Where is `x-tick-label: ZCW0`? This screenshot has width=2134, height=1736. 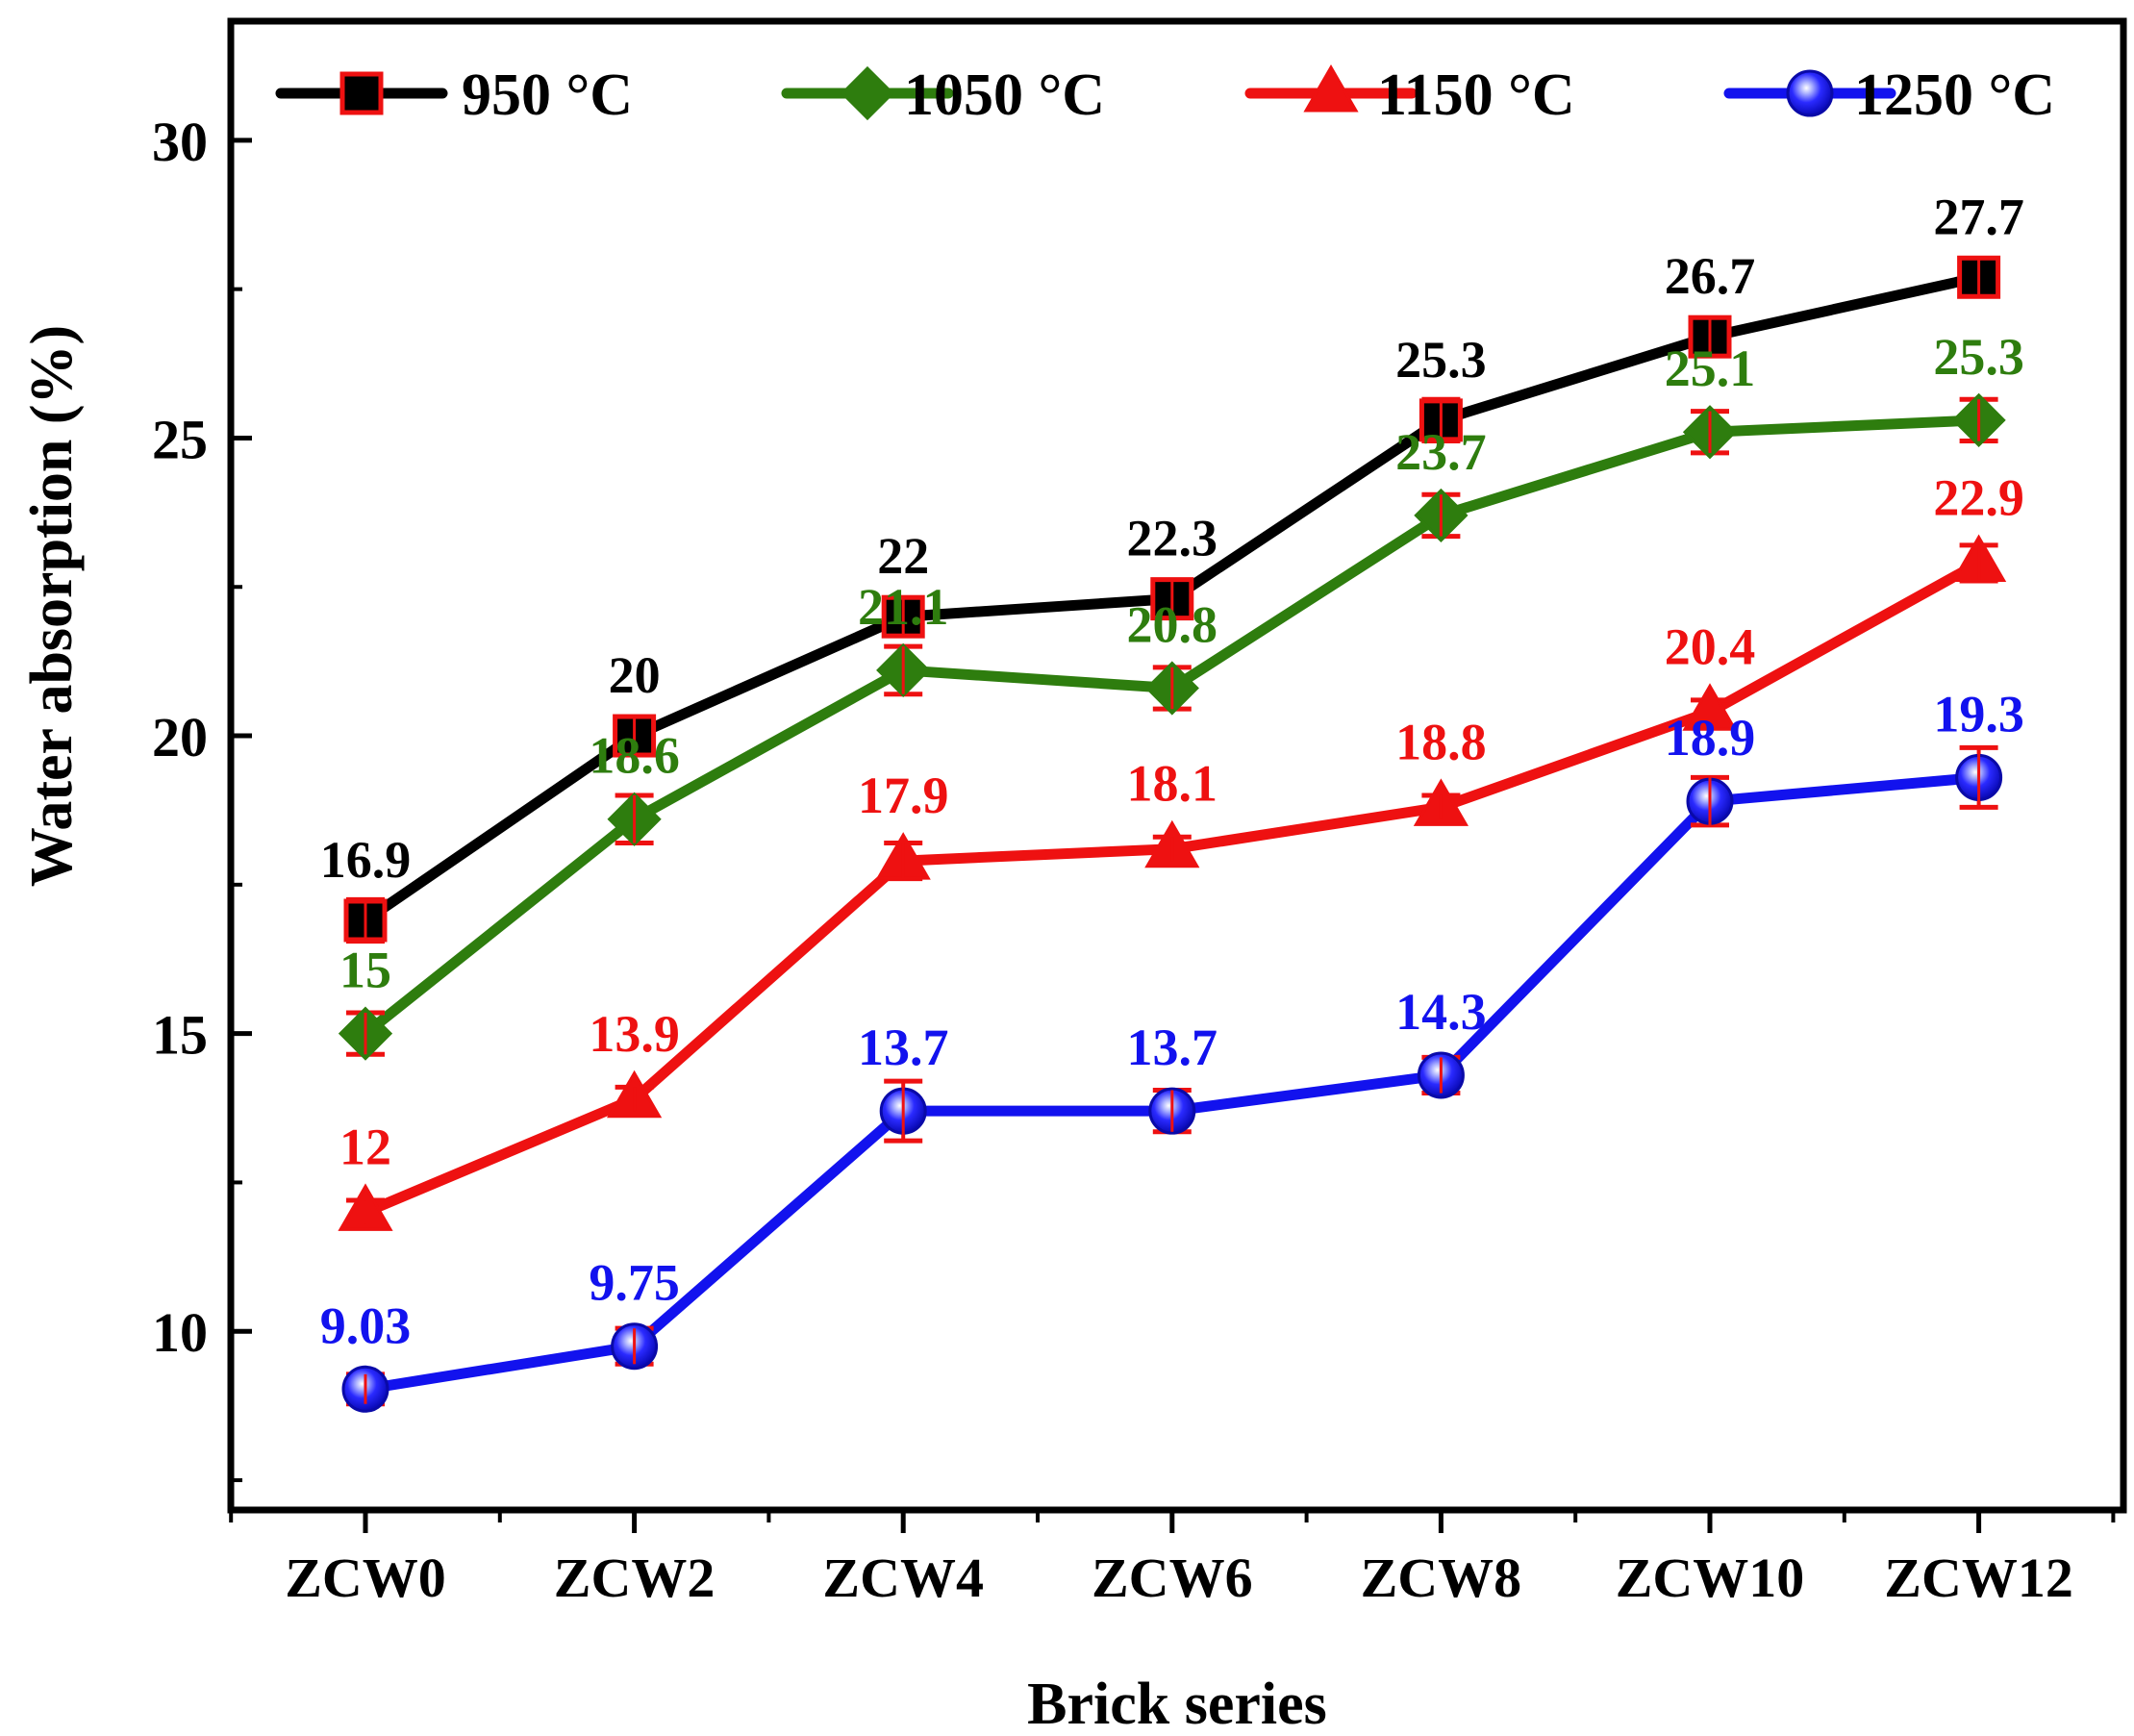
x-tick-label: ZCW0 is located at coordinates (365, 1578).